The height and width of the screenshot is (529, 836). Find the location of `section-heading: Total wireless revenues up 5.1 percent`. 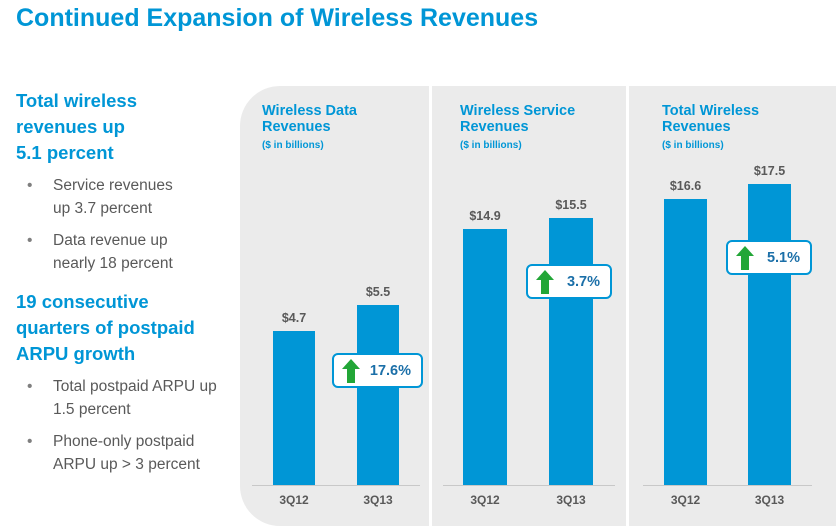

section-heading: Total wireless revenues up 5.1 percent is located at coordinates (76, 126).